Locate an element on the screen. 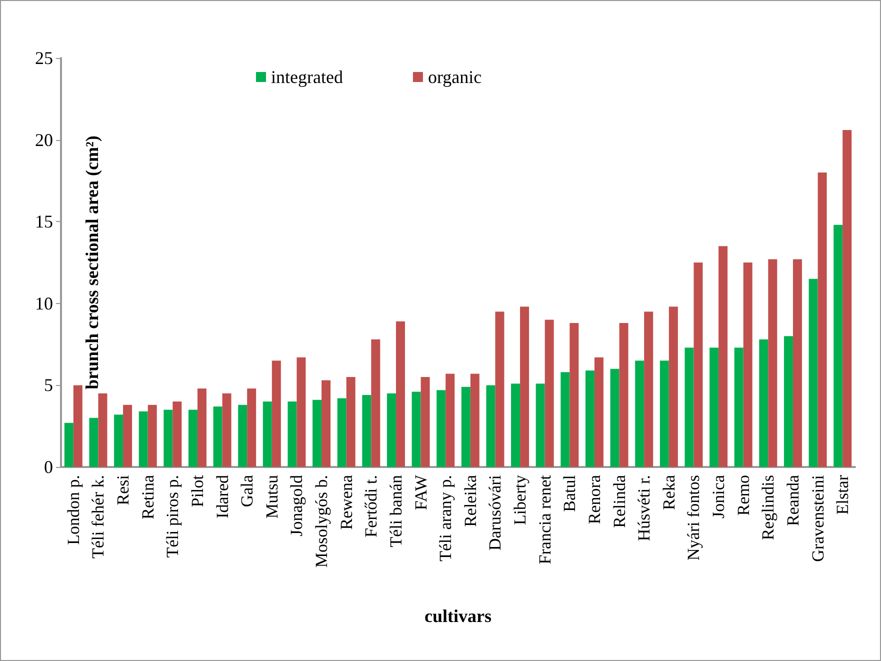 Image resolution: width=881 pixels, height=661 pixels. x-tick-label: Mutsu is located at coordinates (272, 496).